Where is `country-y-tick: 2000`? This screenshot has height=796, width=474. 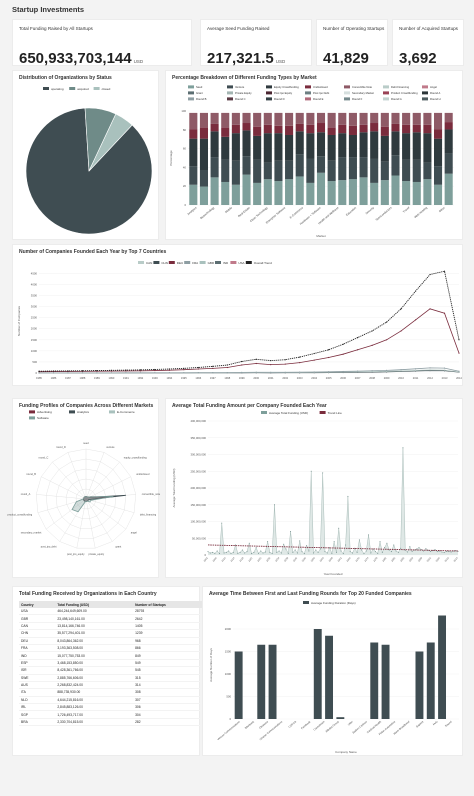
country-y-tick: 2000 is located at coordinates (34, 329).